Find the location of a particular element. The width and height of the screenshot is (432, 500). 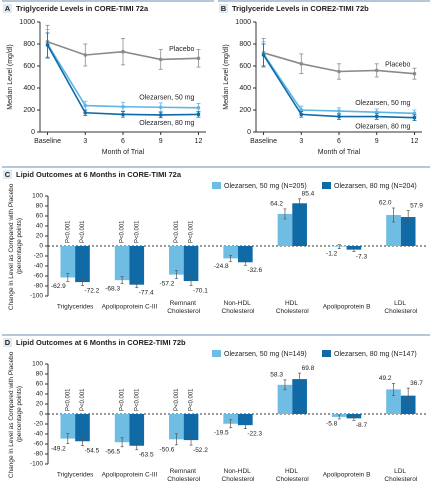

y-tick-label: -20 is located at coordinates (39, 424).